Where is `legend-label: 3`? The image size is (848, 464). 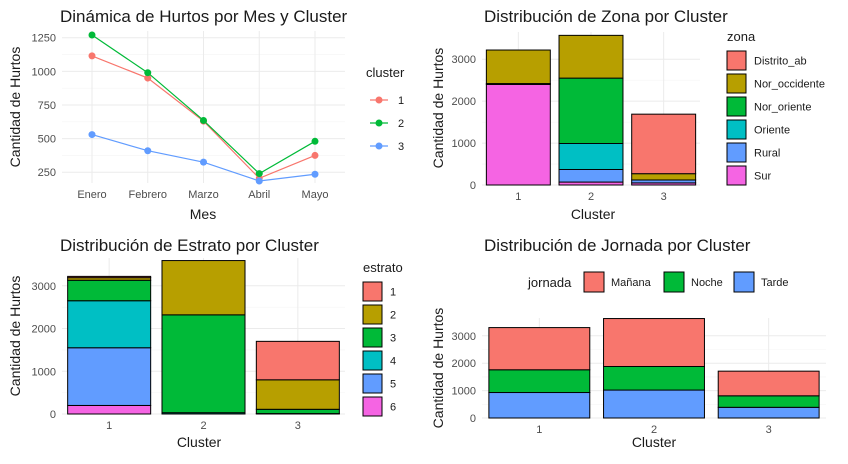
legend-label: 3 is located at coordinates (401, 147).